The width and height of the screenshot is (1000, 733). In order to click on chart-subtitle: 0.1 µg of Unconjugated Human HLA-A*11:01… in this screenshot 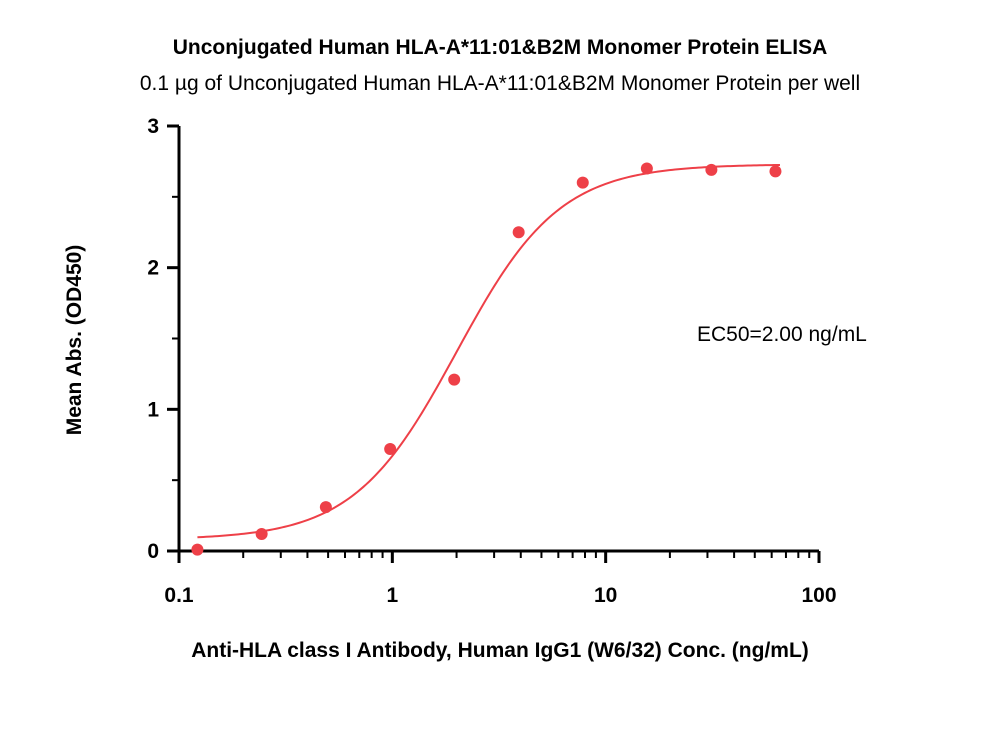, I will do `click(500, 83)`.